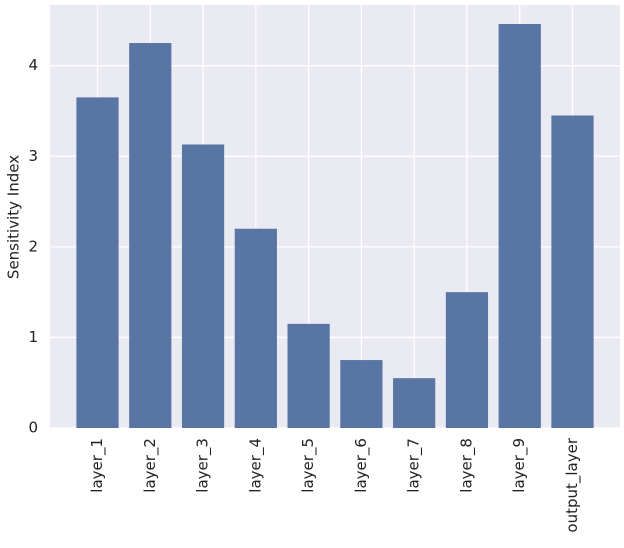 The image size is (624, 548). What do you see at coordinates (519, 465) in the screenshot?
I see `x-tick-label: layer_9` at bounding box center [519, 465].